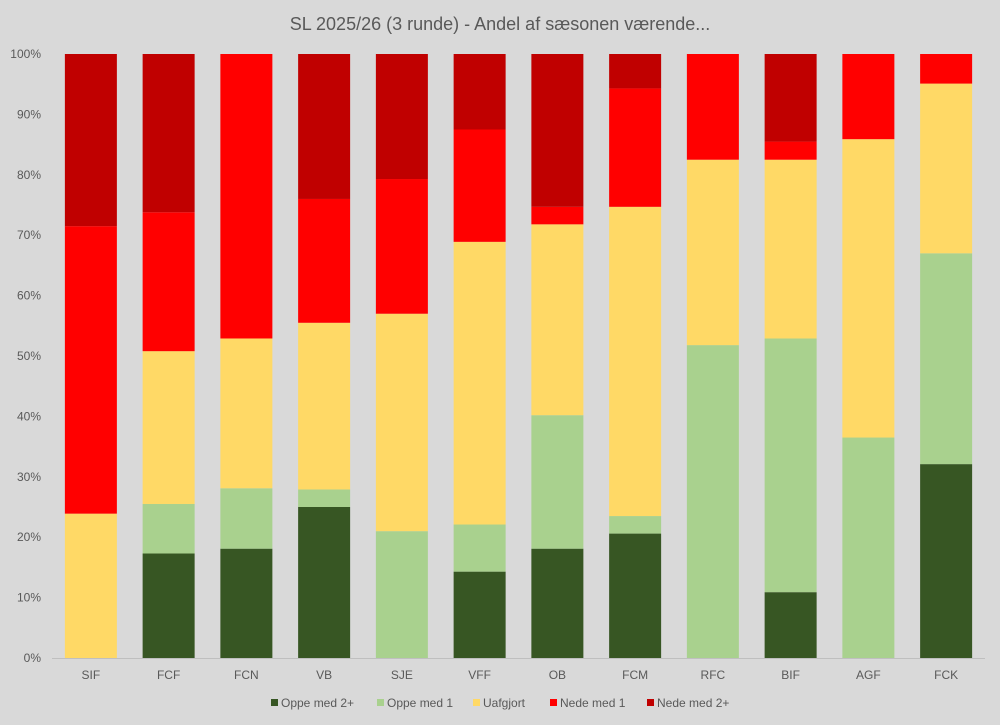 This screenshot has height=725, width=1000. I want to click on x-tick-label: VB, so click(324, 675).